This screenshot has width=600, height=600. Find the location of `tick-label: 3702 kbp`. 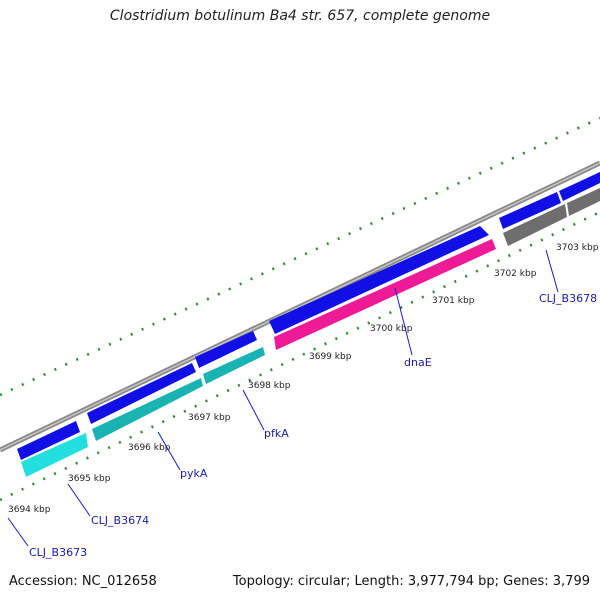

tick-label: 3702 kbp is located at coordinates (515, 274).